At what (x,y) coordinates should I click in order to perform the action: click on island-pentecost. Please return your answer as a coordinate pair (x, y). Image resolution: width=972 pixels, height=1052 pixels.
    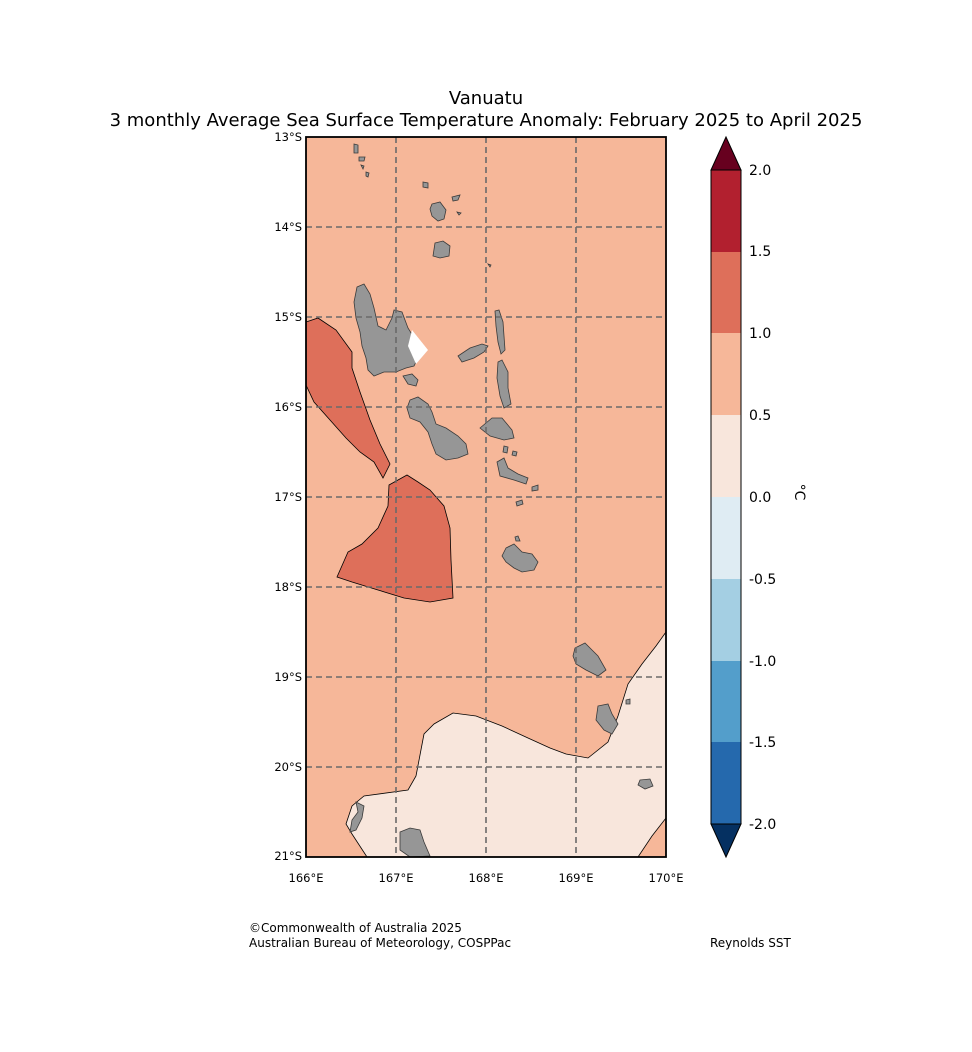
    Looking at the image, I should click on (504, 384).